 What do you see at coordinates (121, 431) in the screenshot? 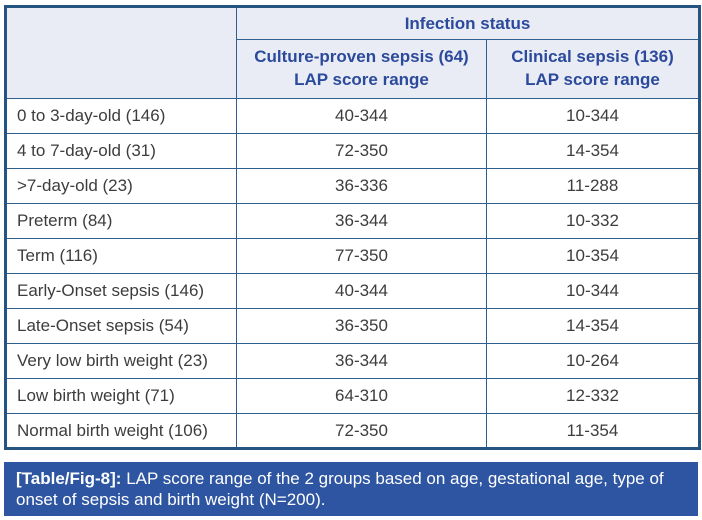
I see `row-label-cell: Normal birth weight (106)` at bounding box center [121, 431].